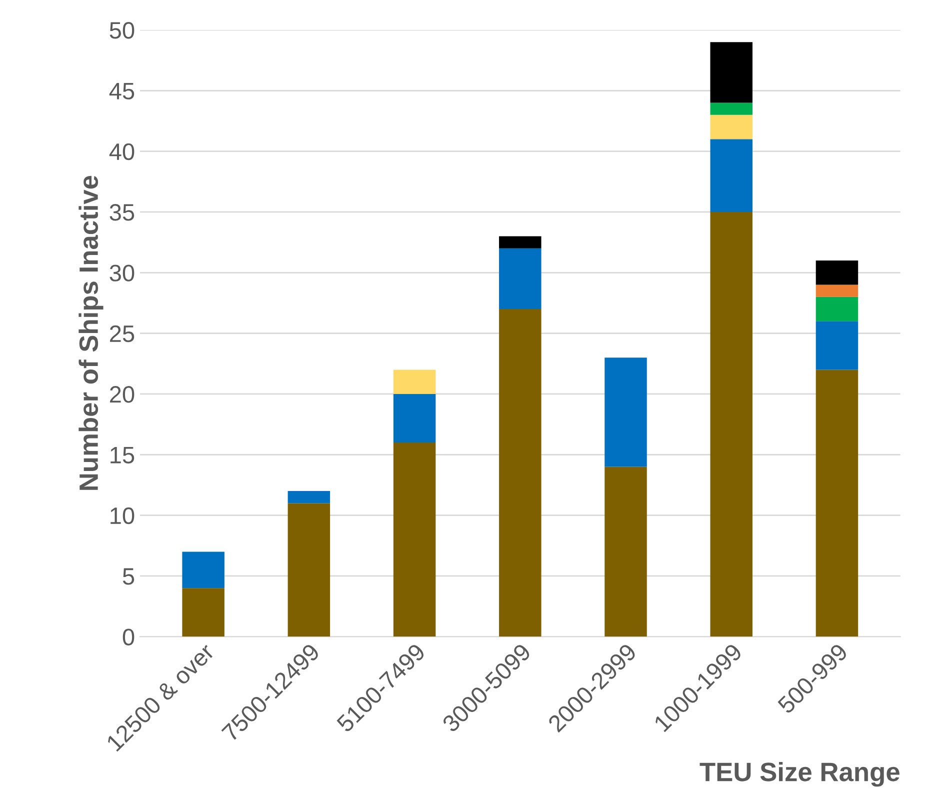 The image size is (933, 810). Describe the element at coordinates (122, 394) in the screenshot. I see `y-tick-label: 20` at that location.